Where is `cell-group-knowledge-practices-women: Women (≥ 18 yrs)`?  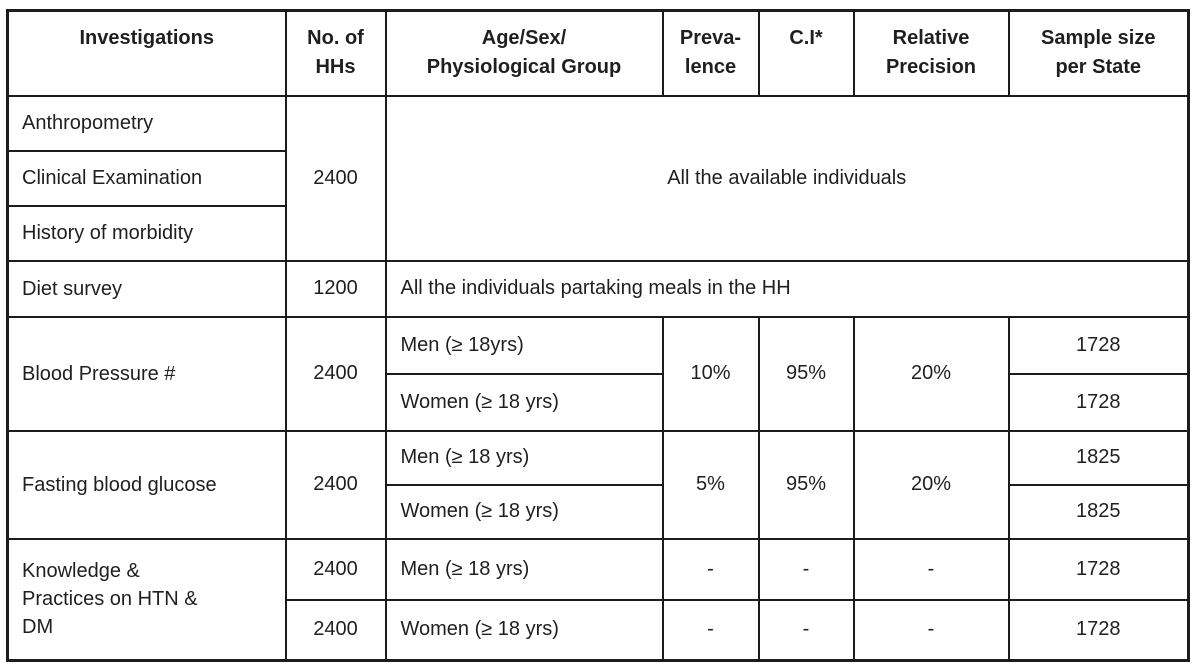 cell-group-knowledge-practices-women: Women (≥ 18 yrs) is located at coordinates (524, 630).